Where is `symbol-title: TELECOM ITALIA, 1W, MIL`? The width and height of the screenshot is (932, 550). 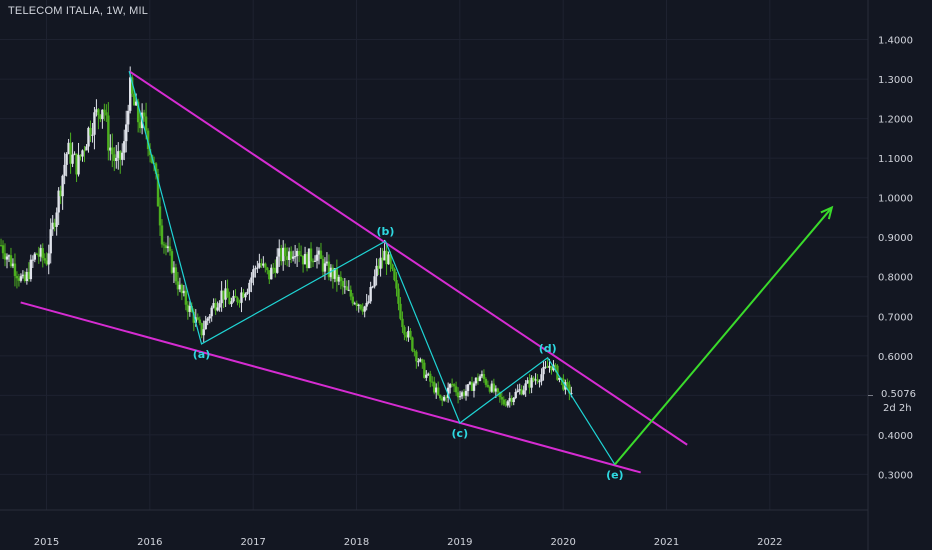
symbol-title: TELECOM ITALIA, 1W, MIL is located at coordinates (78, 11).